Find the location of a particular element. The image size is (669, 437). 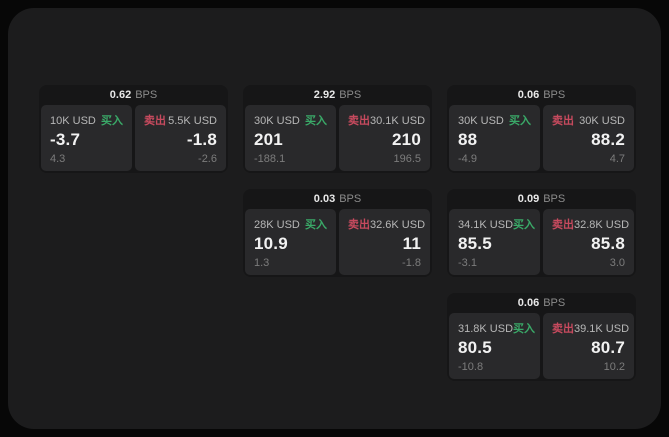

buy-quote-panel: 30K USD 买入 201 -188.1 is located at coordinates (290, 138).